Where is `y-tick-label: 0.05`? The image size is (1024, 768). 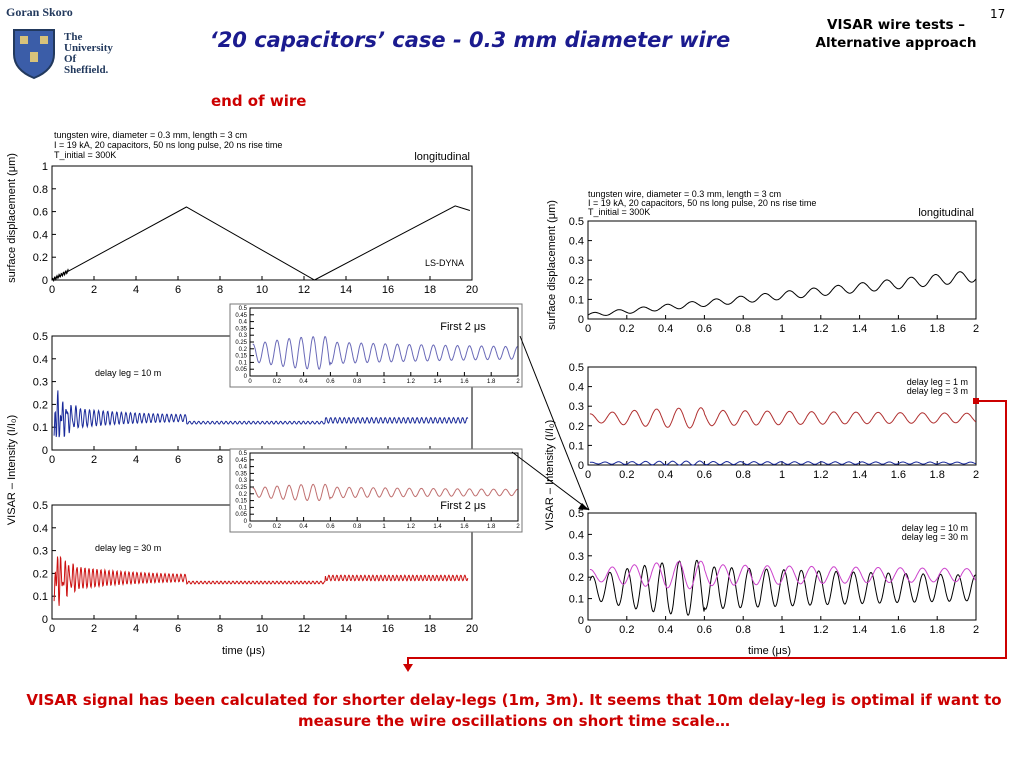
y-tick-label: 0.05 is located at coordinates (241, 370).